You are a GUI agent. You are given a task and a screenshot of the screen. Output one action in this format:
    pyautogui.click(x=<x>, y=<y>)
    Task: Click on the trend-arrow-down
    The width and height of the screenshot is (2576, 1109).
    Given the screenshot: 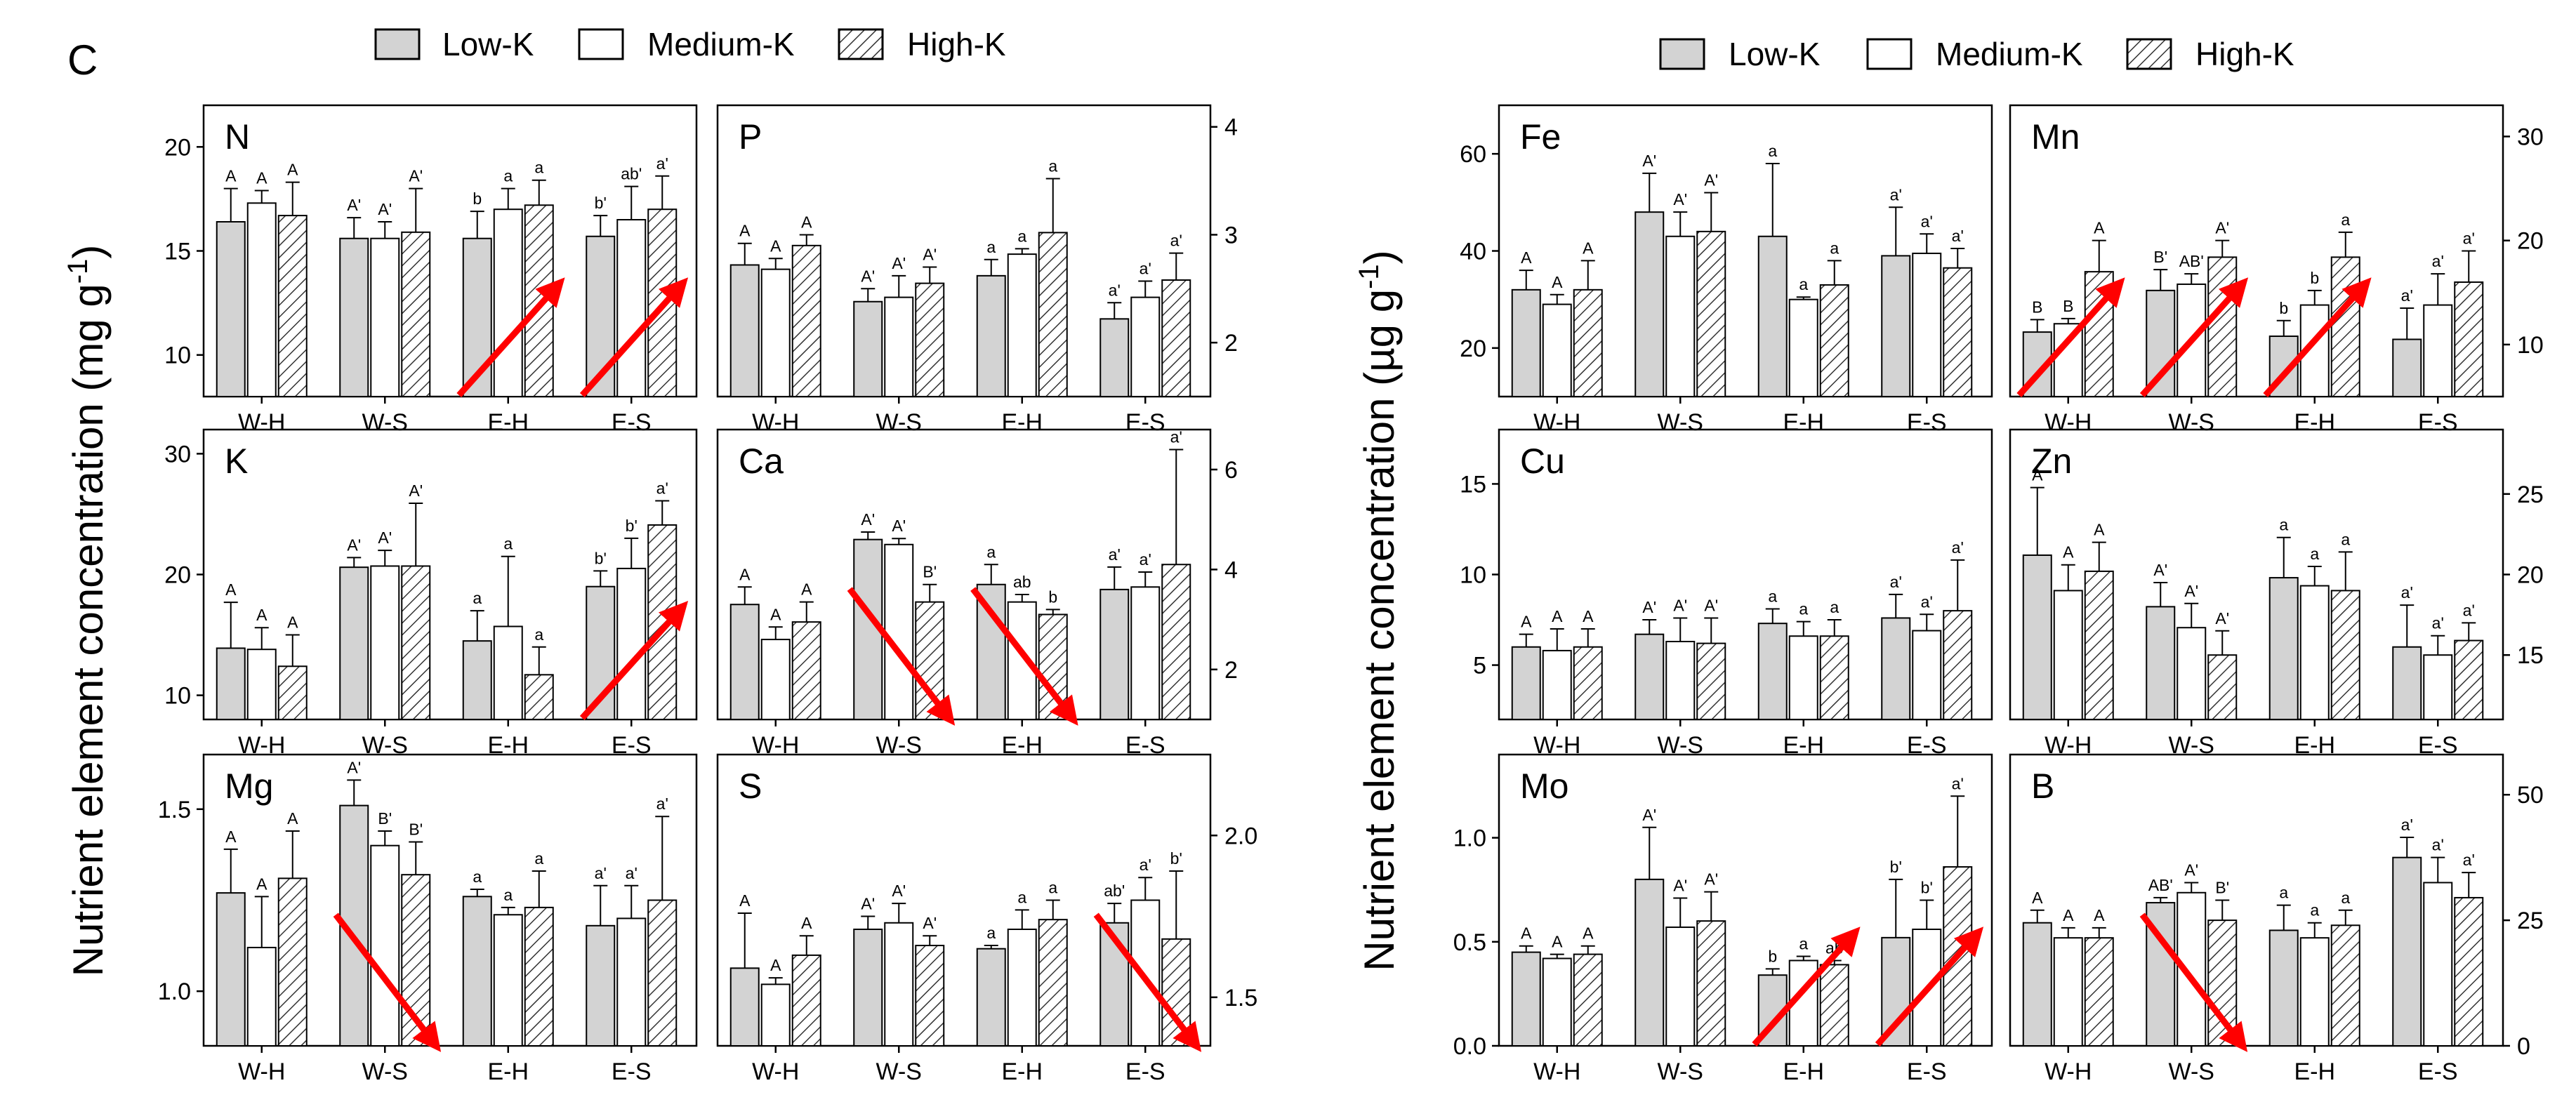 What is the action you would take?
    pyautogui.click(x=1024, y=656)
    